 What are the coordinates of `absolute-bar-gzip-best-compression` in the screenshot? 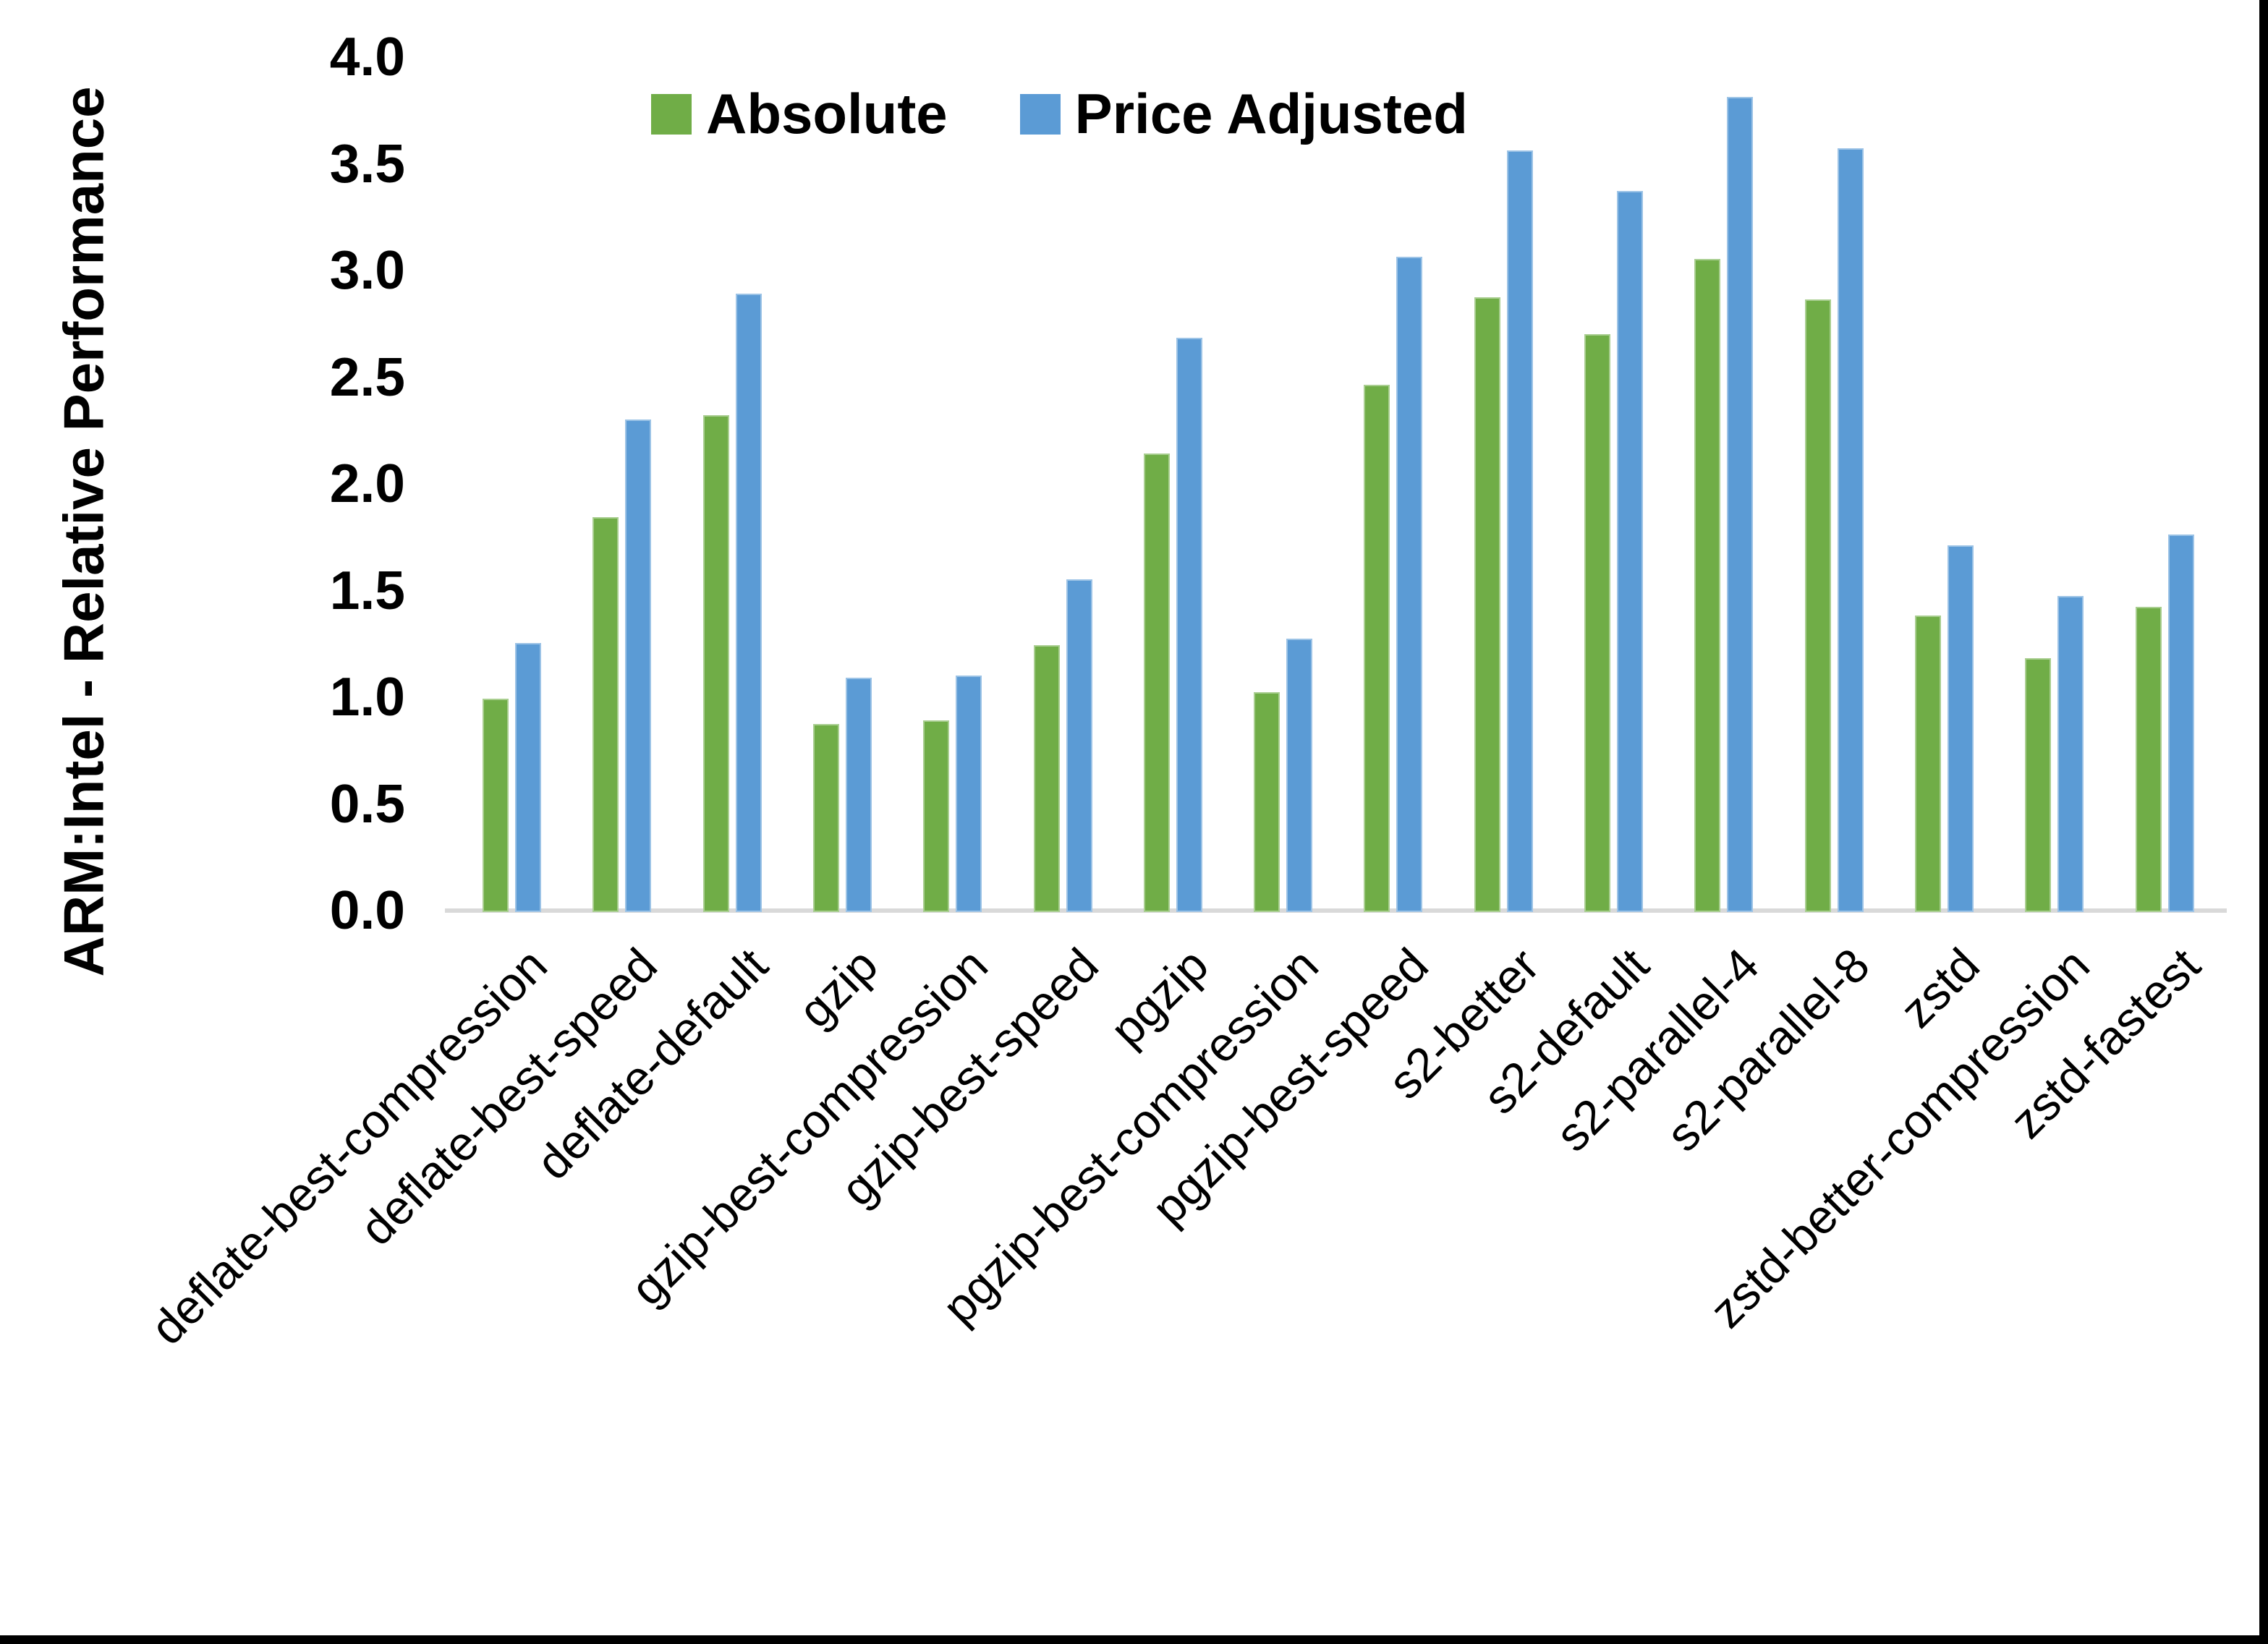 It's located at (936, 816).